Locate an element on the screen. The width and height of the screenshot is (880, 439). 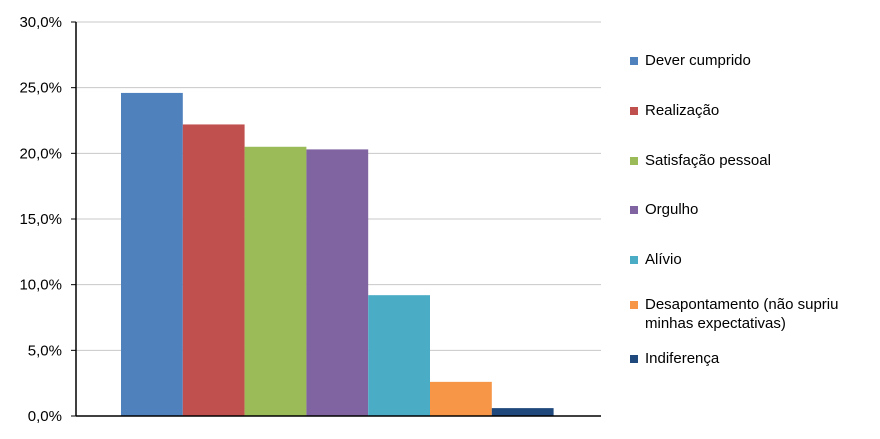
y-axis-tick-labels: 0,0% 5,0% 10,0% 15,0% 20,0% 25,0% 30,0% is located at coordinates (47, 219).